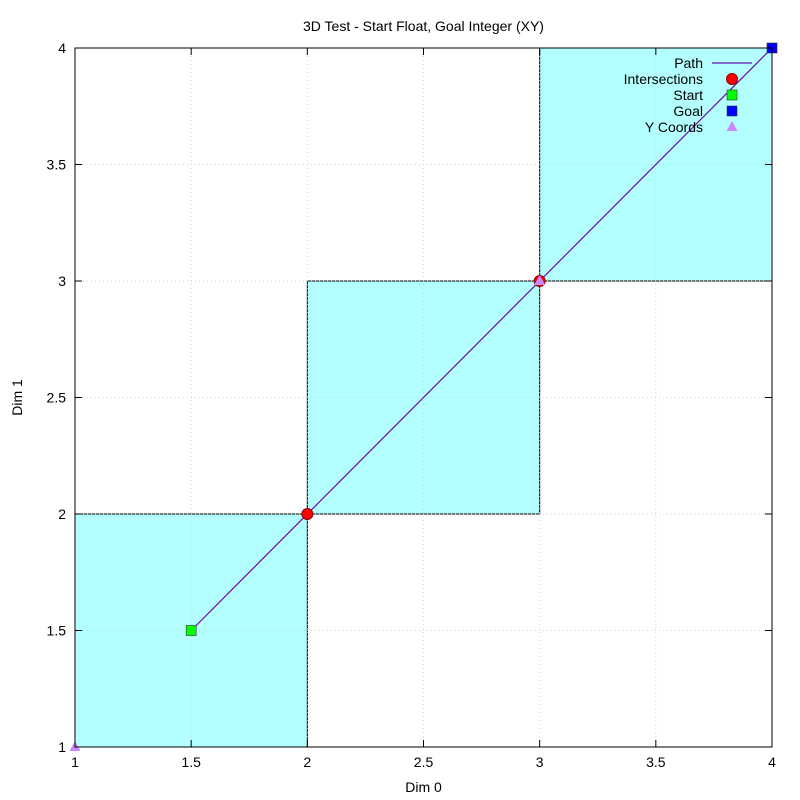  Describe the element at coordinates (688, 111) in the screenshot. I see `legend-label-goal: Goal` at that location.